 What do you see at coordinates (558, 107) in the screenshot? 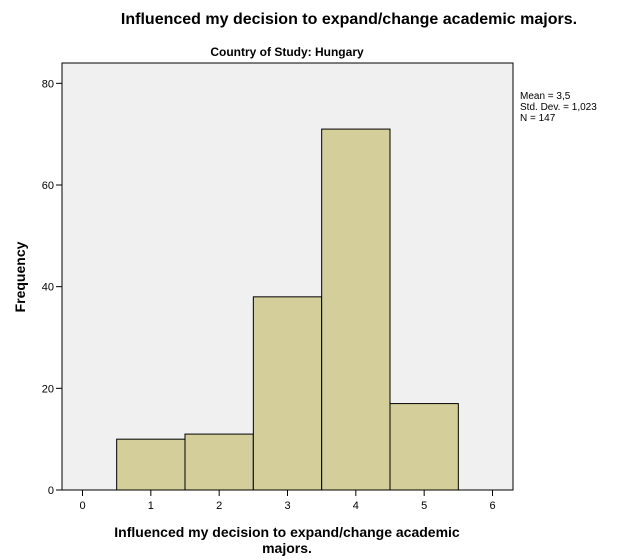
I see `stat-std-dev: Std. Dev. = 1,023` at bounding box center [558, 107].